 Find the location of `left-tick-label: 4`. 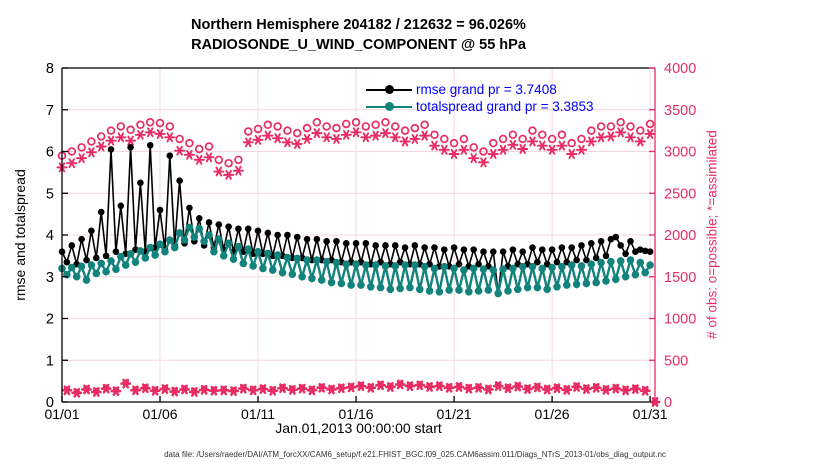

left-tick-label: 4 is located at coordinates (50, 236).